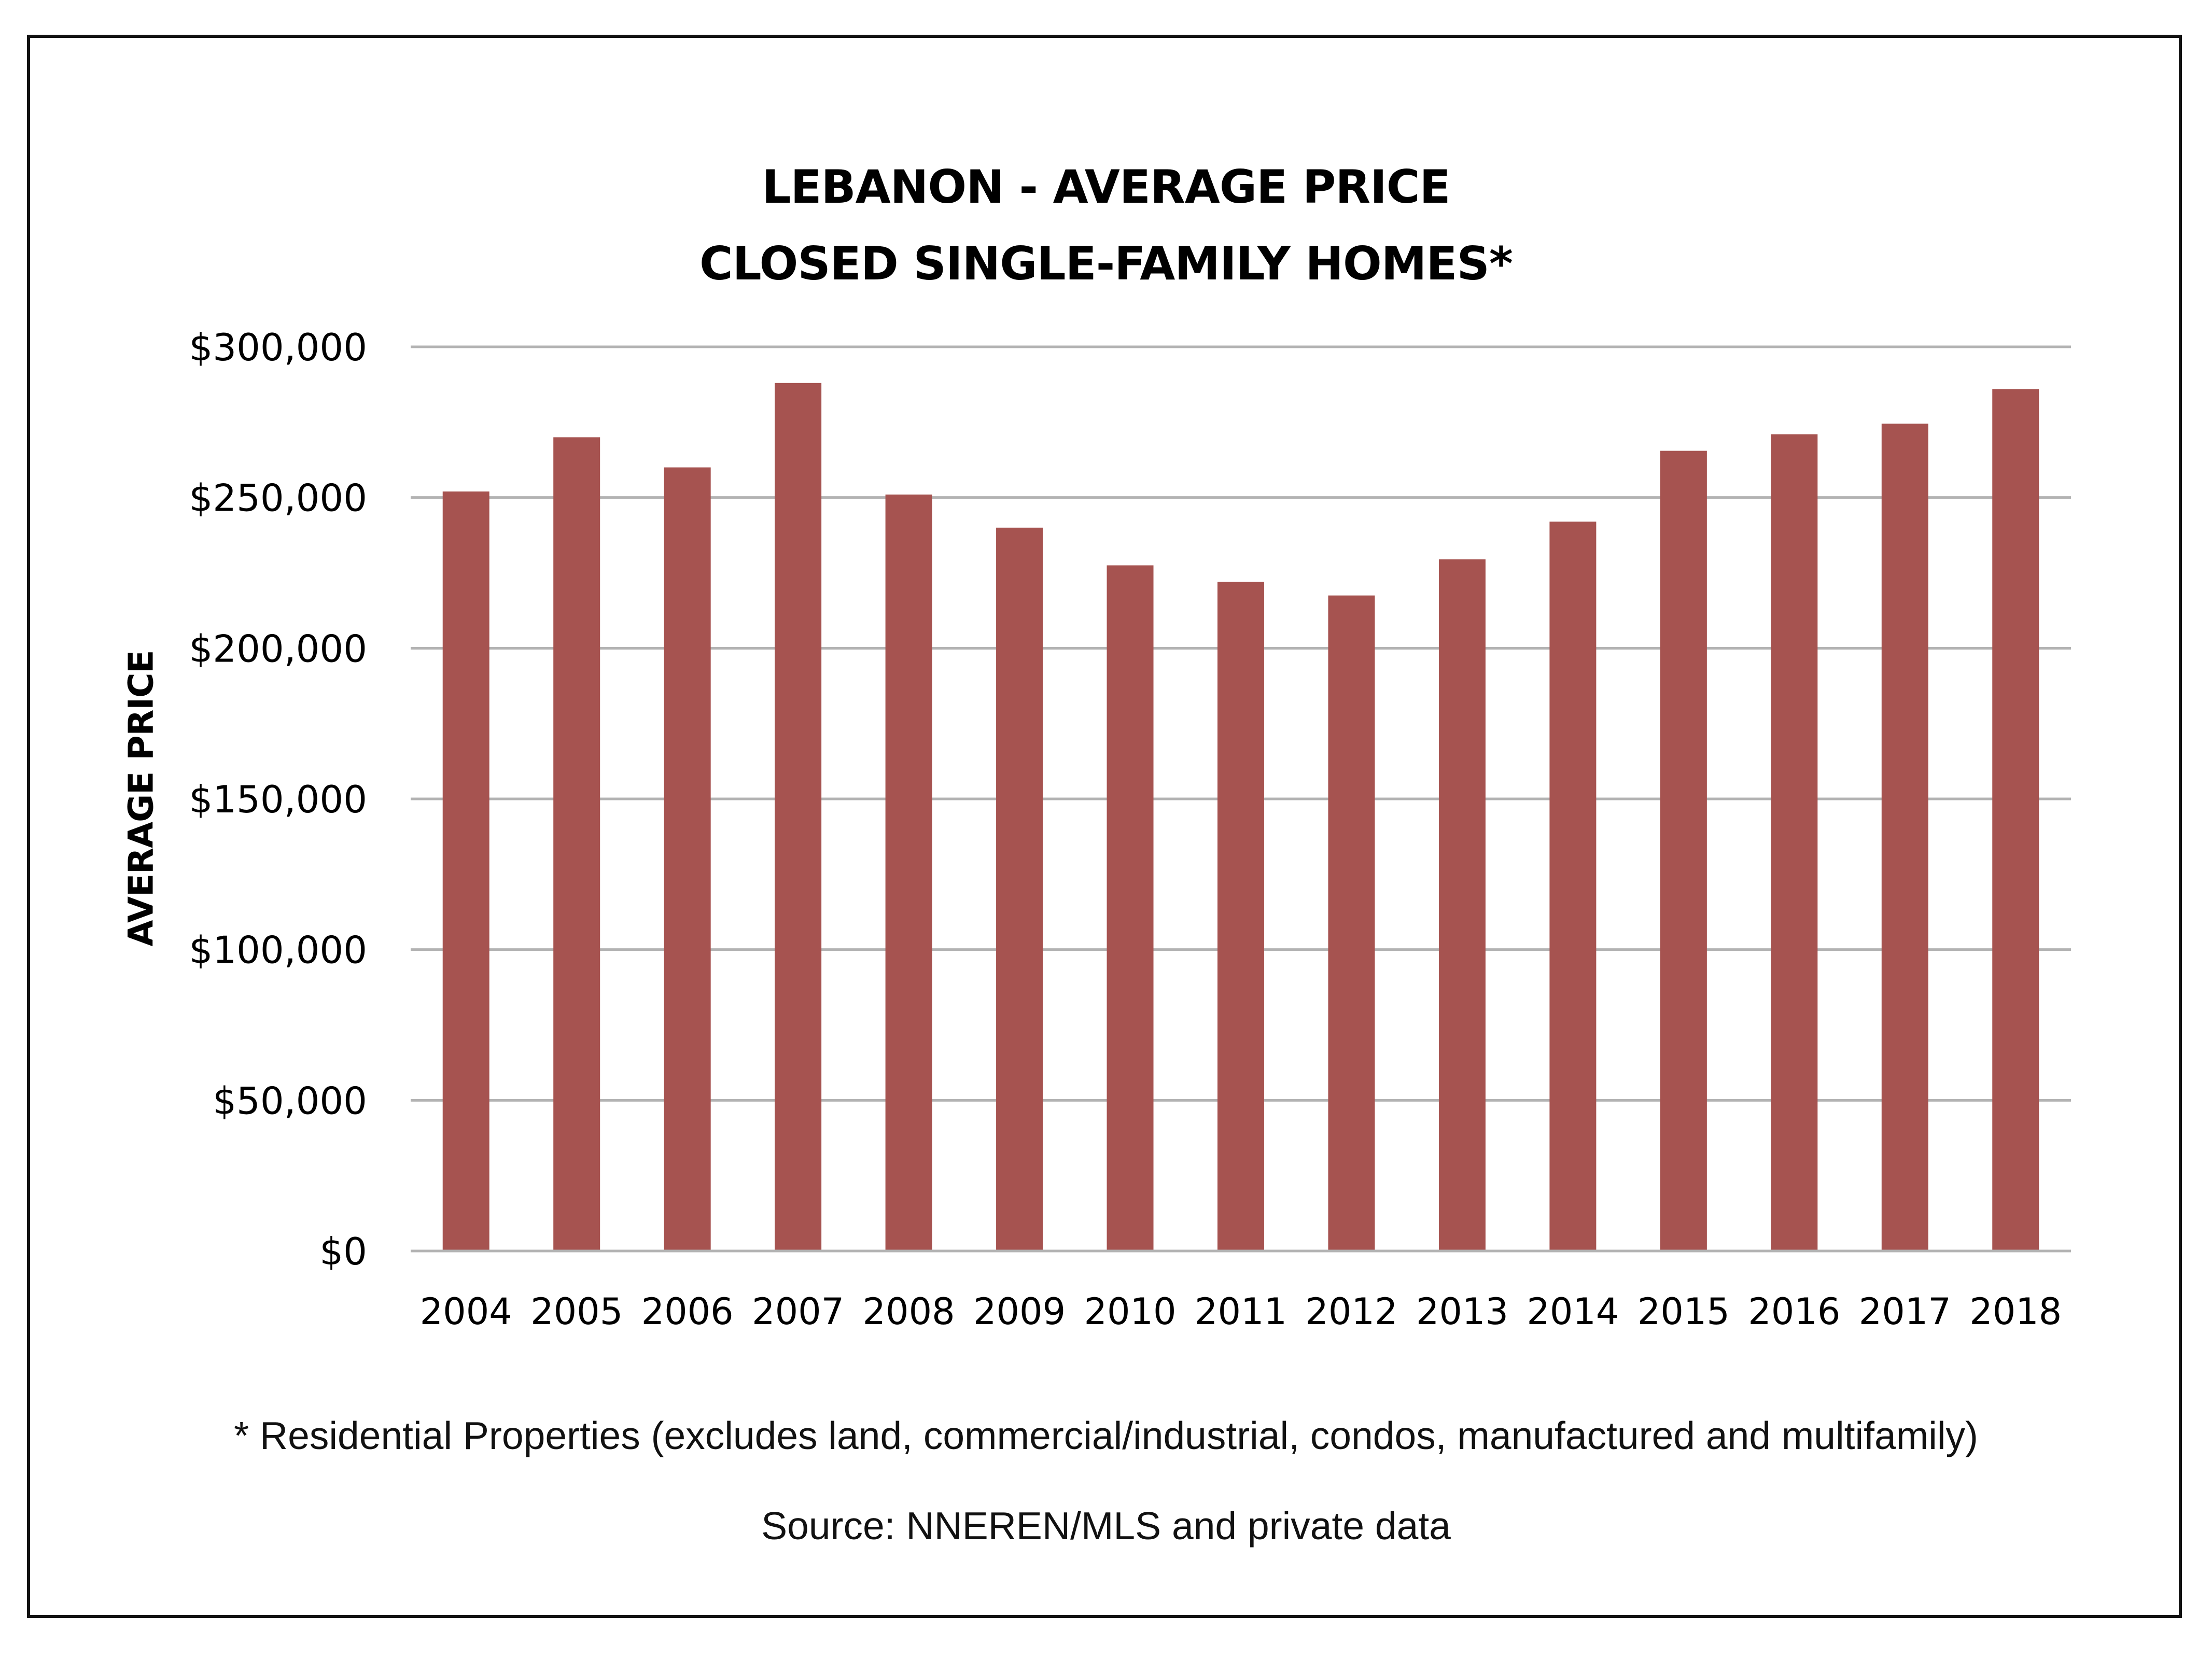 The width and height of the screenshot is (2212, 1659). Describe the element at coordinates (278, 498) in the screenshot. I see `y-tick-label: $250,000` at that location.